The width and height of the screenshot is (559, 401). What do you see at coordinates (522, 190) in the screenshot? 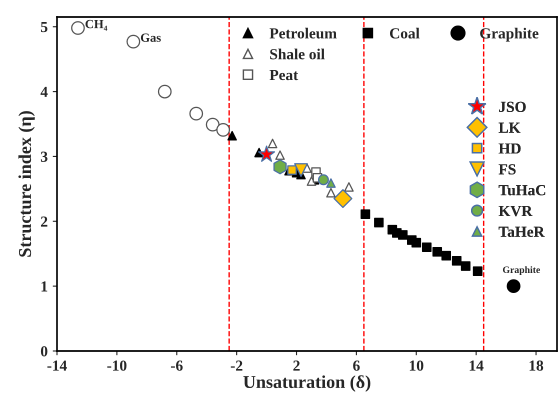
I see `legend-label: TuHaC` at bounding box center [522, 190].